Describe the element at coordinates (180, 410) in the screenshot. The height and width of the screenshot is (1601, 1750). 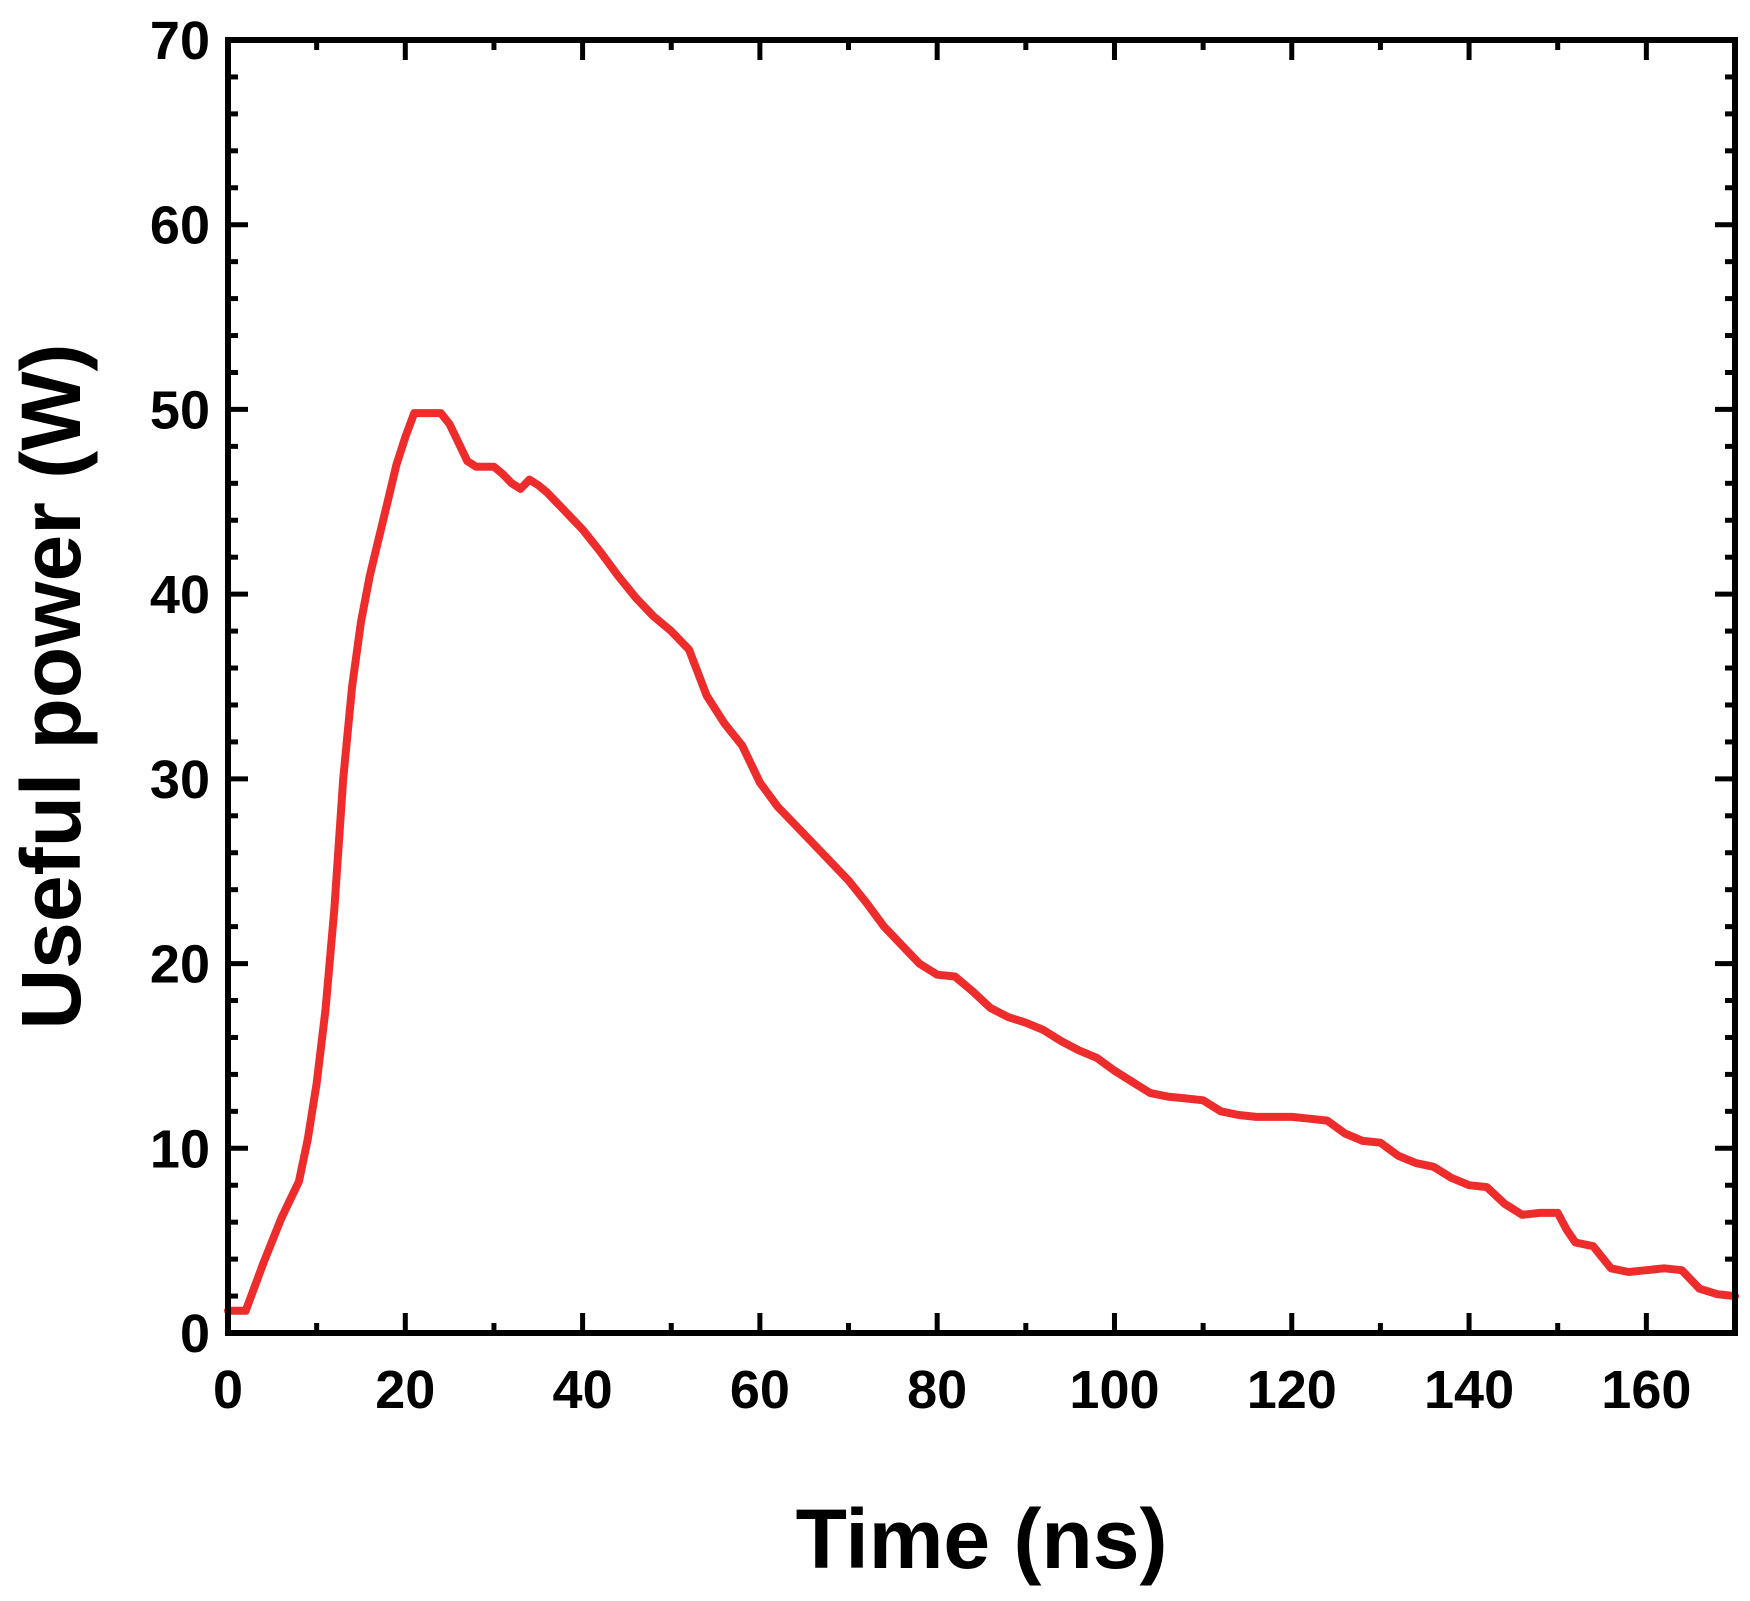
I see `y-tick-label: 50` at that location.